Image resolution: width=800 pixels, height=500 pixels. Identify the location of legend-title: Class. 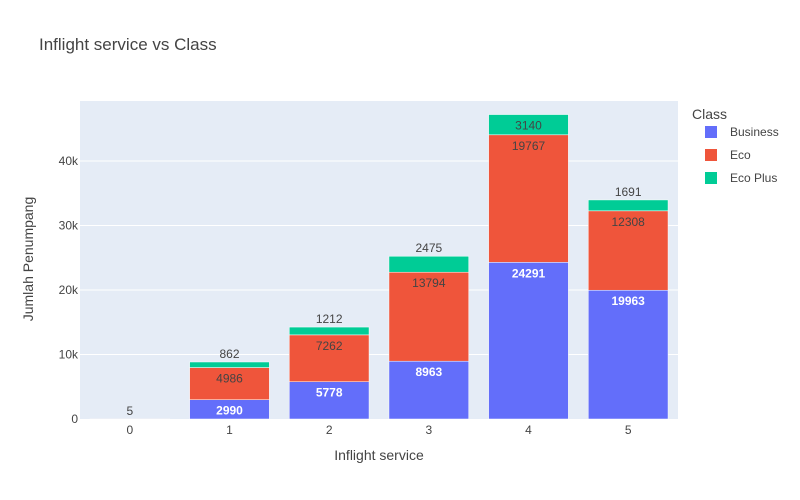
(709, 114).